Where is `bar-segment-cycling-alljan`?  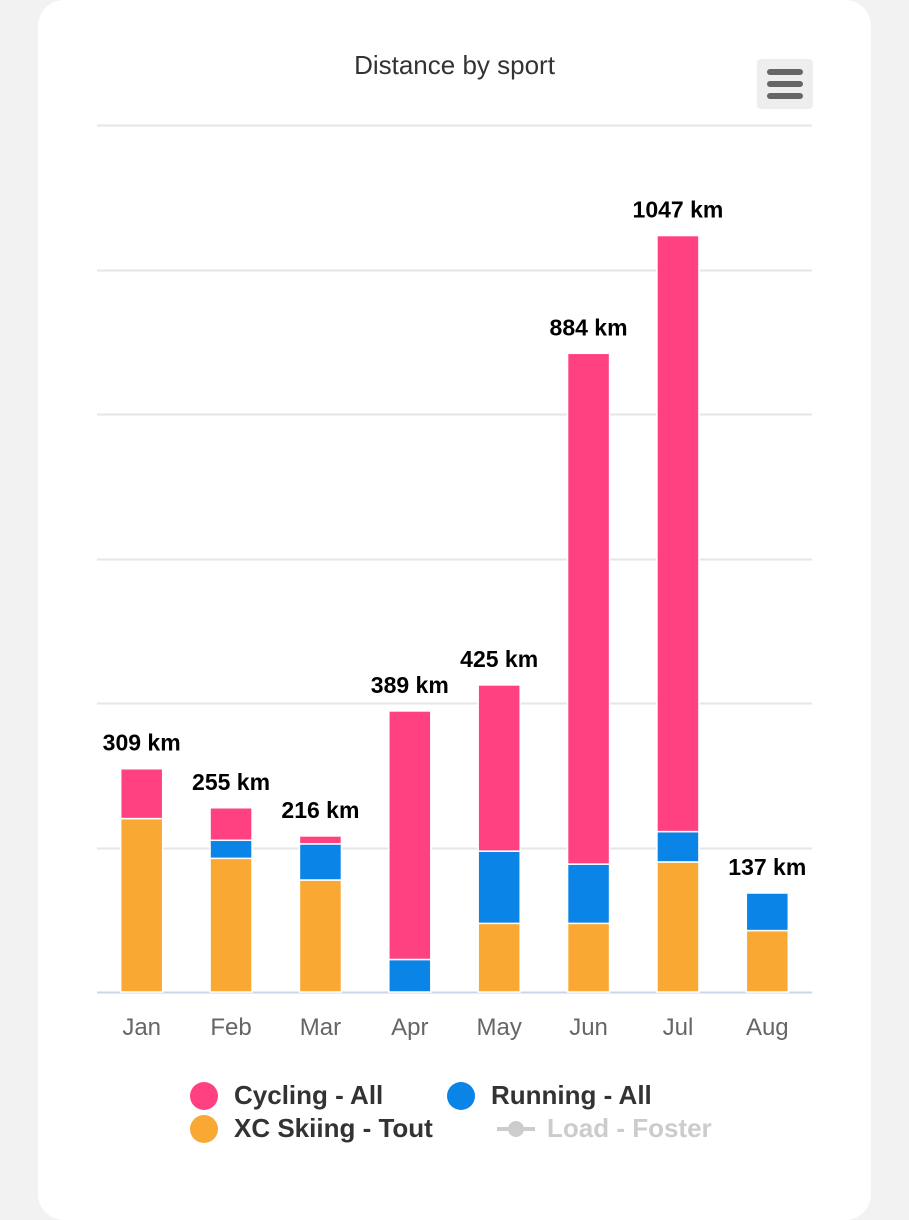
bar-segment-cycling-alljan is located at coordinates (141, 793).